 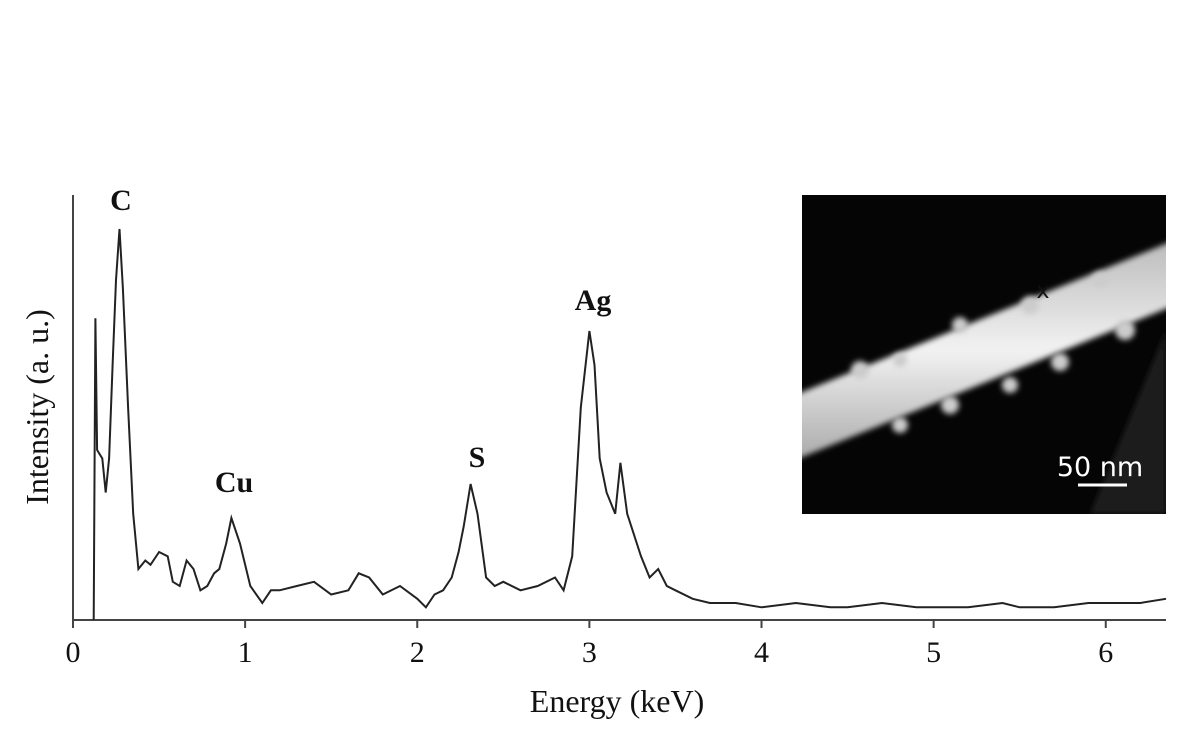 I want to click on inset-particles, so click(x=993, y=352).